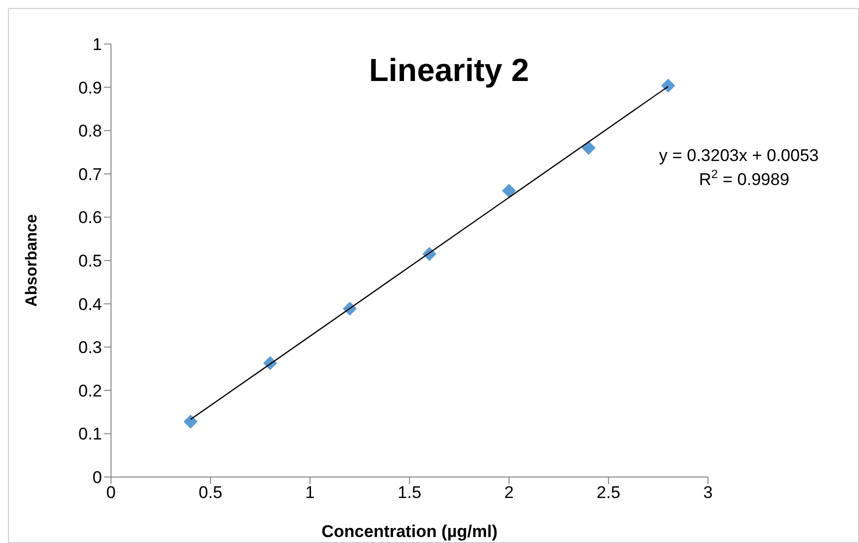 This screenshot has height=543, width=859. I want to click on x-tick-label: 3, so click(708, 492).